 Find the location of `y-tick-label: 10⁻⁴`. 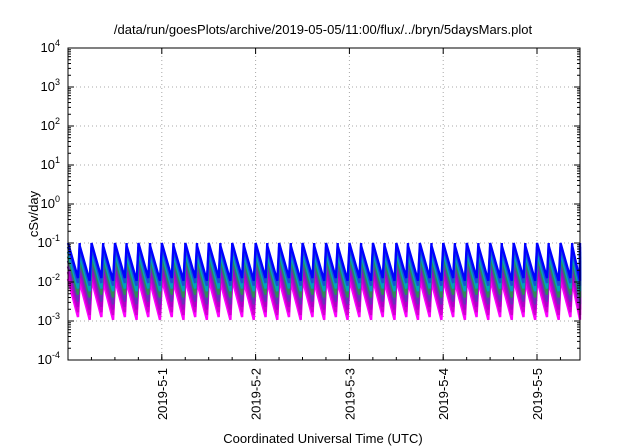

y-tick-label: 10⁻⁴ is located at coordinates (49, 358).